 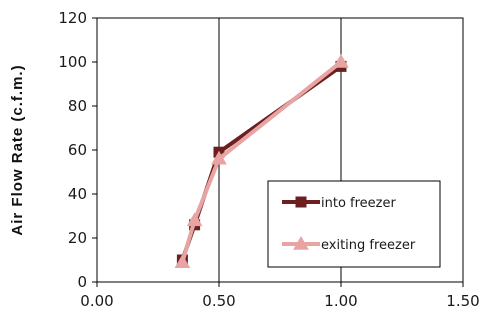 I want to click on legend-label: into freezer, so click(x=358, y=203).